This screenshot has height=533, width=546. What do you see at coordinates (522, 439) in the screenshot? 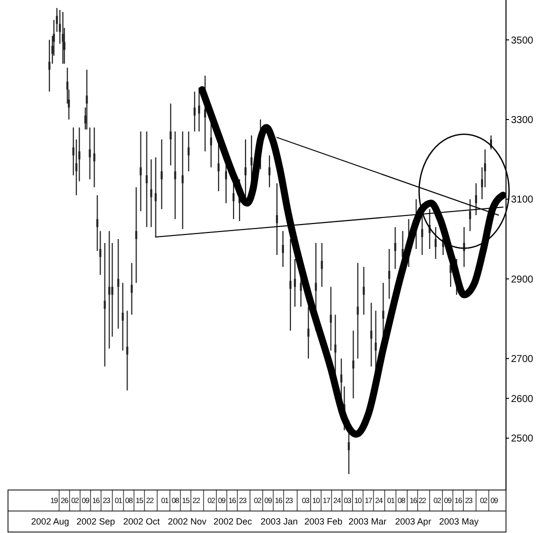
I see `y-tick-label: 2500` at bounding box center [522, 439].